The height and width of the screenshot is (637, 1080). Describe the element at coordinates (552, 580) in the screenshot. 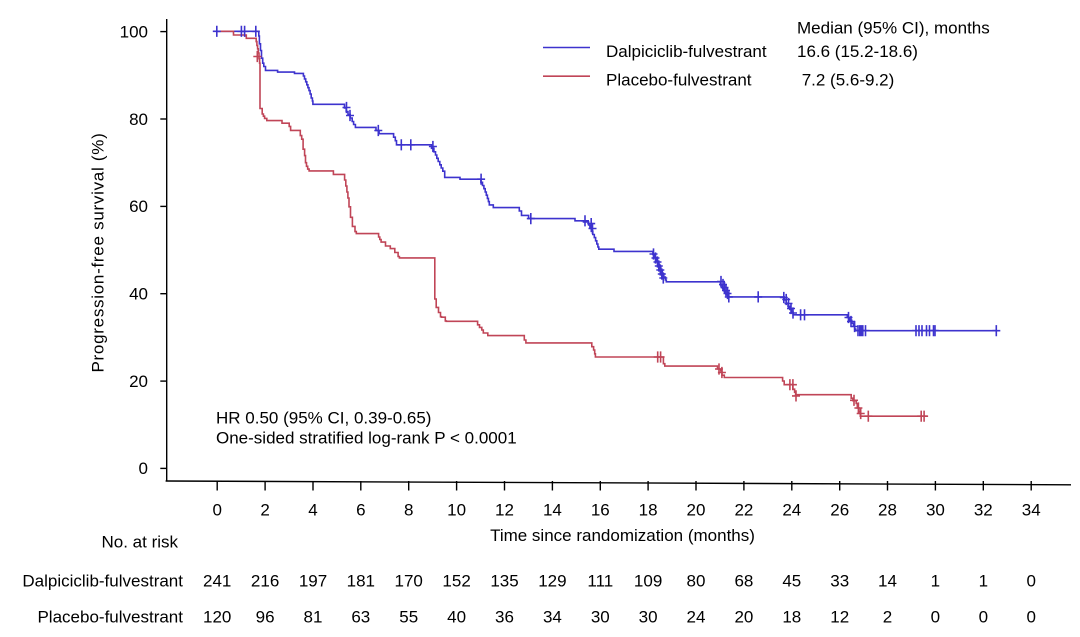

I see `svg-text: 129` at that location.